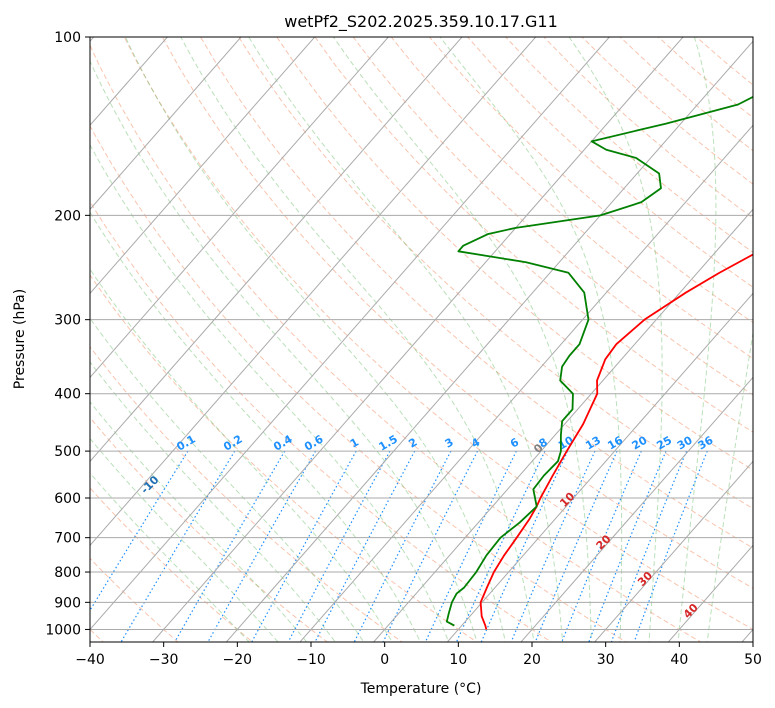 Image resolution: width=775 pixels, height=708 pixels. Describe the element at coordinates (67, 216) in the screenshot. I see `y-tick-label: 200` at that location.